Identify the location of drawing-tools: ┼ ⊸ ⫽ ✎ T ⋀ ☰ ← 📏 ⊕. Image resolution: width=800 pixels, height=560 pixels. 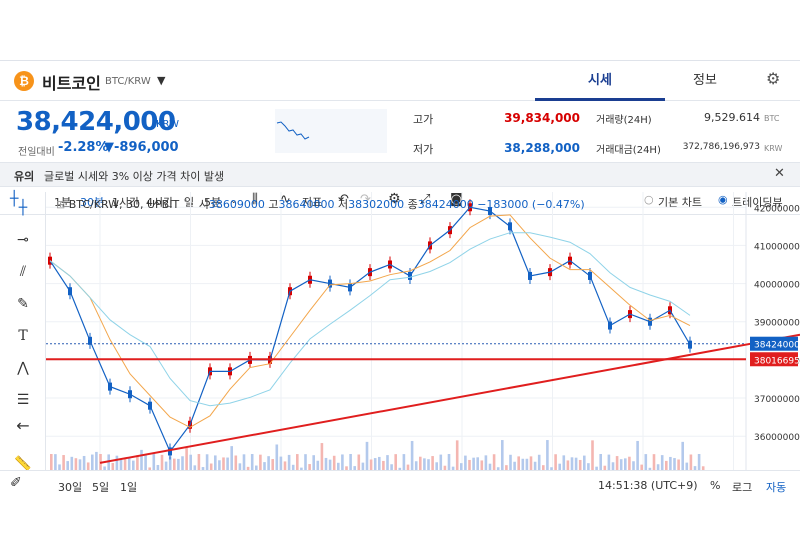
(23, 346).